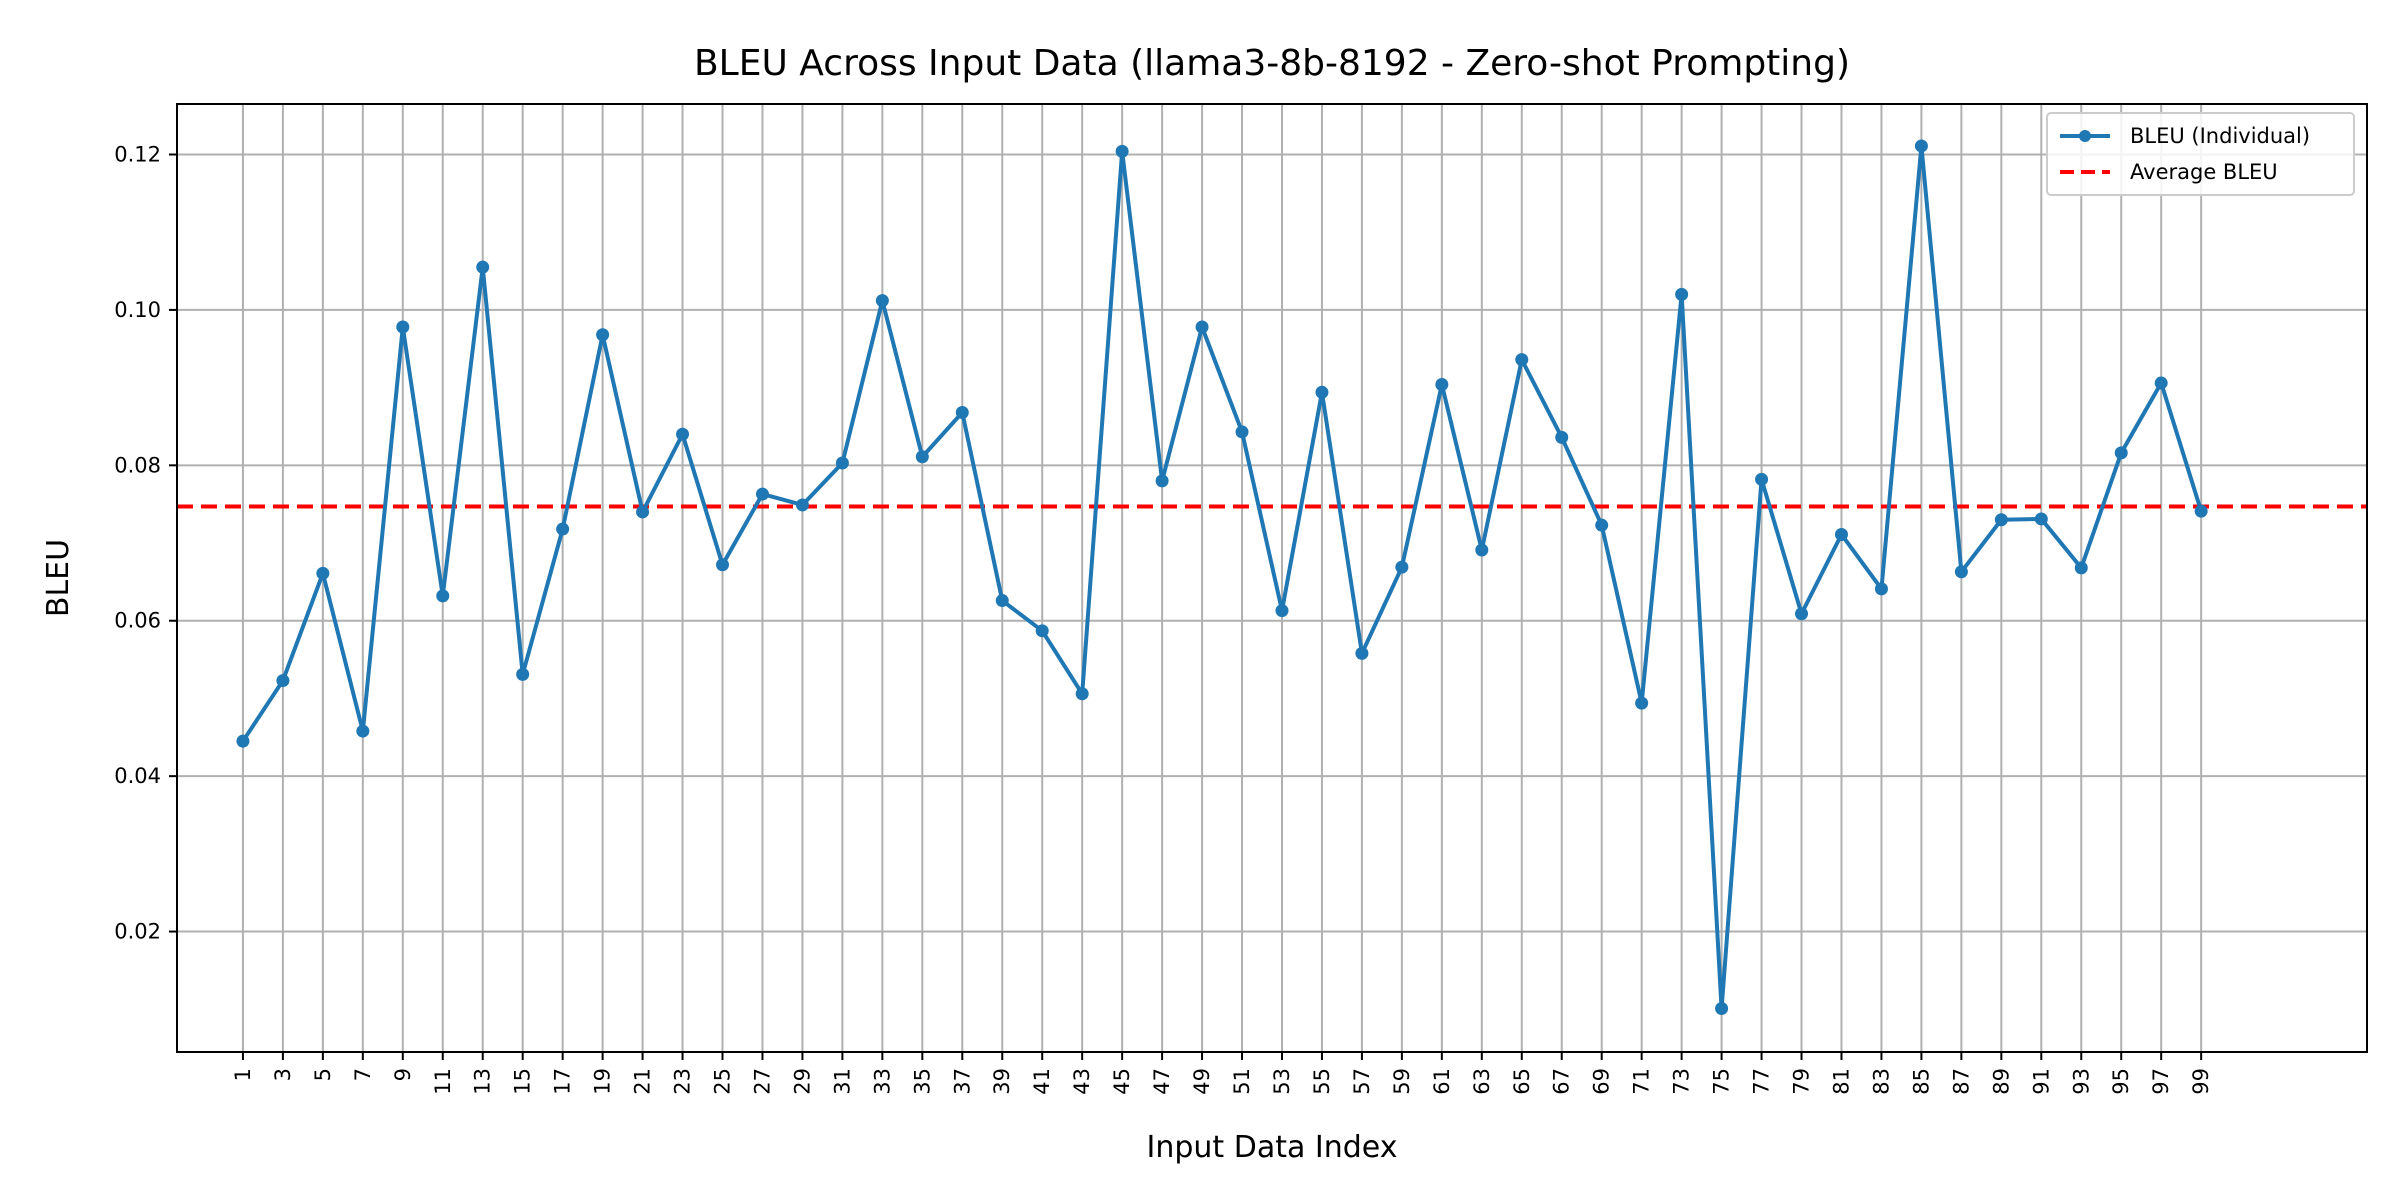 This screenshot has height=1200, width=2400. I want to click on x-tick-label: 93, so click(2081, 1081).